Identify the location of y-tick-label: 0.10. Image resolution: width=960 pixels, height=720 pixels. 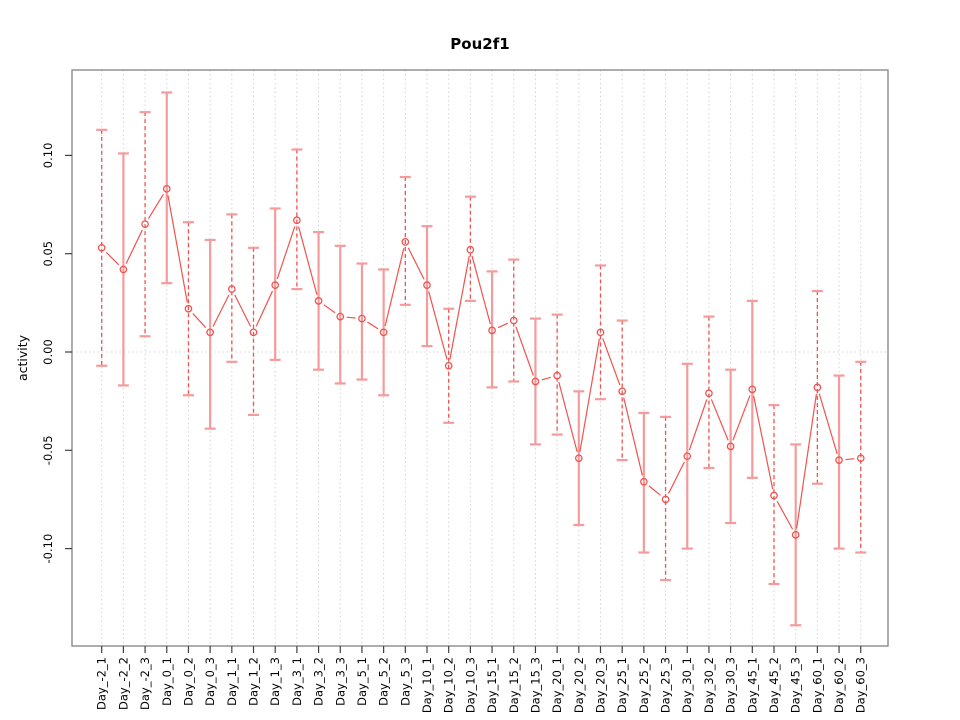
(48, 156).